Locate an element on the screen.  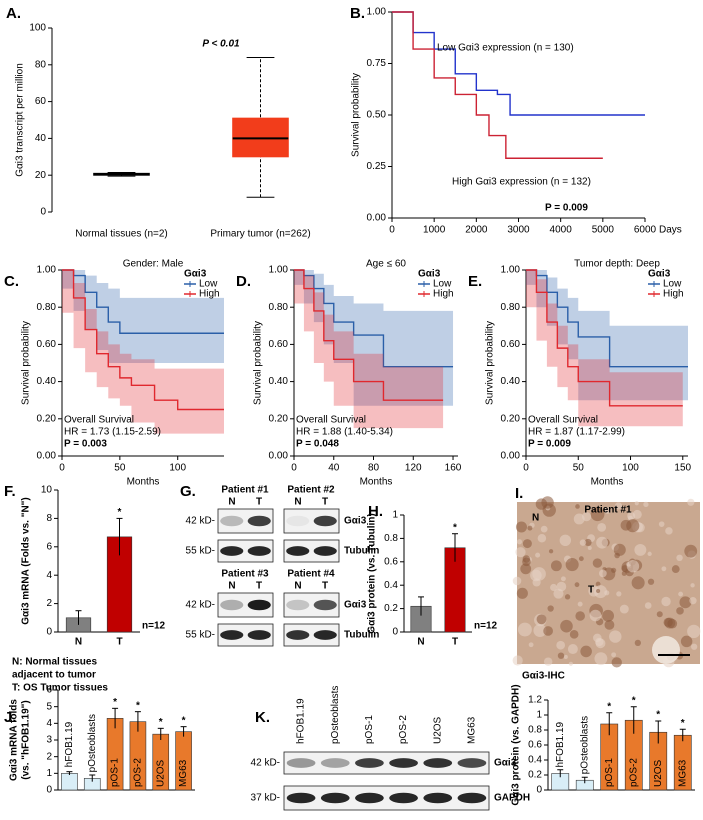
ihc-label: T is located at coordinates (591, 590).